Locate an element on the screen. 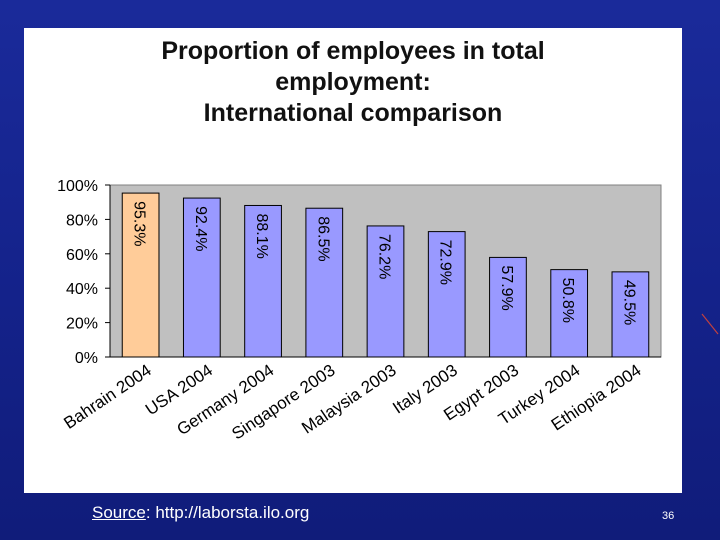 This screenshot has height=540, width=720. data-label: 57.9% is located at coordinates (506, 287).